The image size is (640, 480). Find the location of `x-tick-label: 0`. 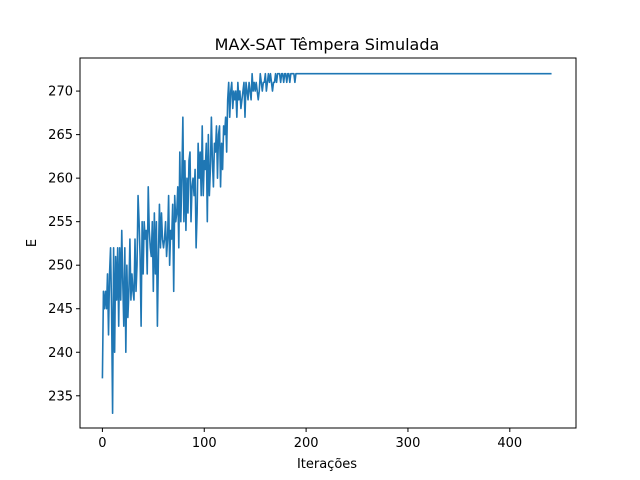

x-tick-label: 0 is located at coordinates (102, 443).